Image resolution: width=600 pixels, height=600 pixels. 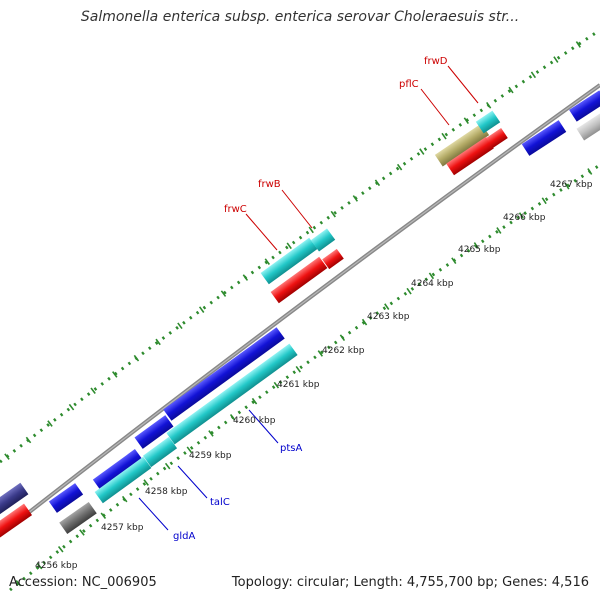 What do you see at coordinates (343, 351) in the screenshot?
I see `scale-label-4262: 4262 kbp` at bounding box center [343, 351].